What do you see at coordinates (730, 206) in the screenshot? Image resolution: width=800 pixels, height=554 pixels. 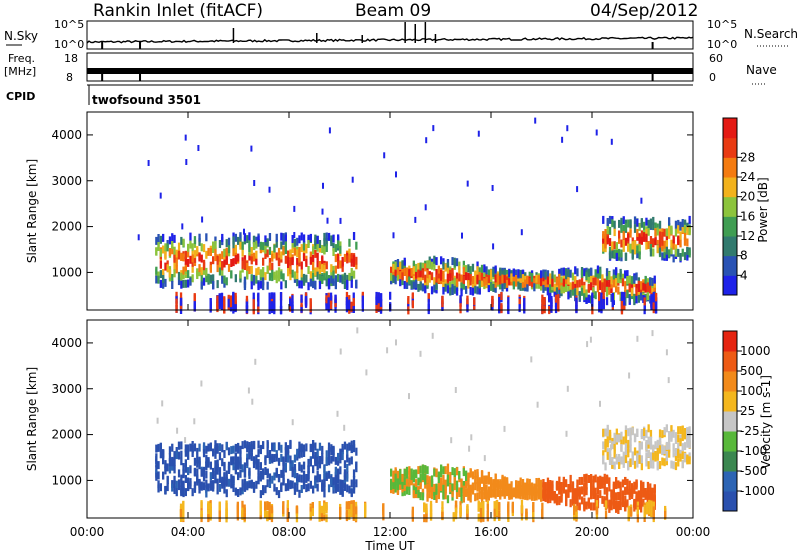 I see `colorbar-frame` at bounding box center [730, 206].